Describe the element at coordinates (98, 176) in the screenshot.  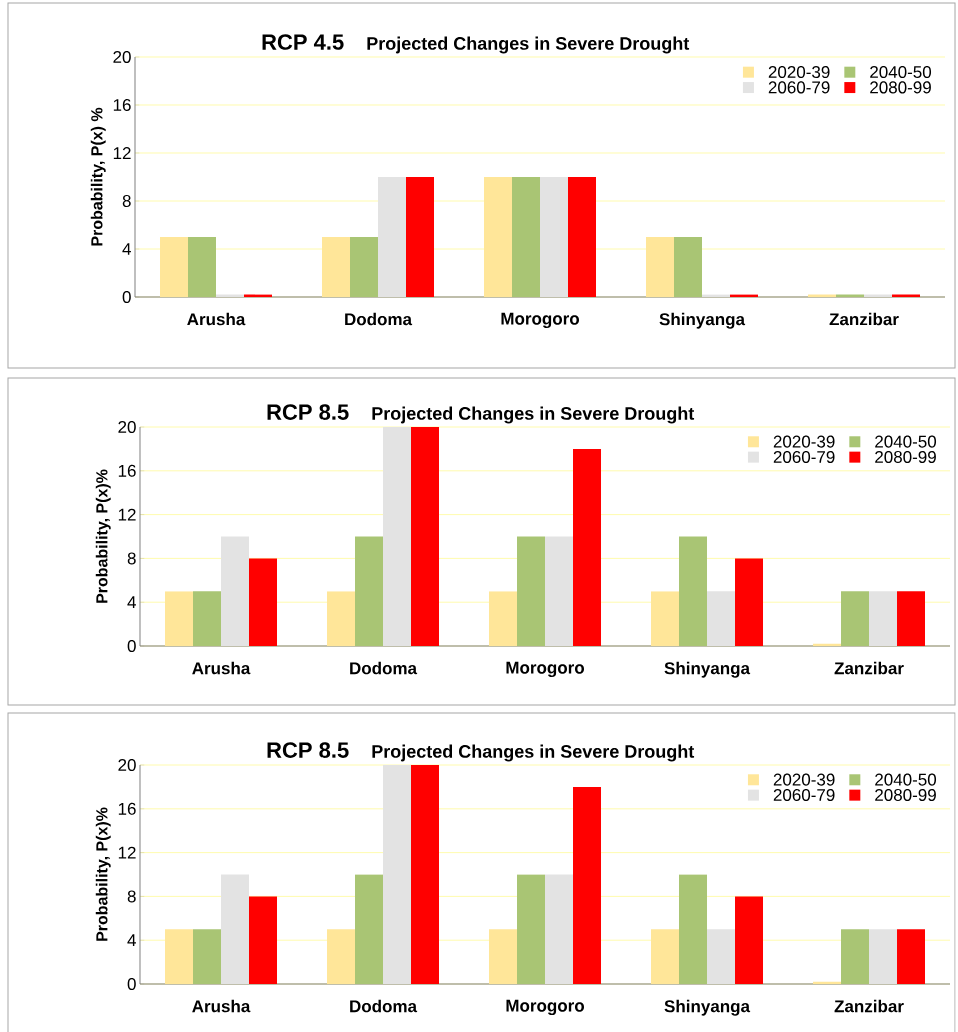
I see `y-axis-title: Probability, P(x) %` at that location.